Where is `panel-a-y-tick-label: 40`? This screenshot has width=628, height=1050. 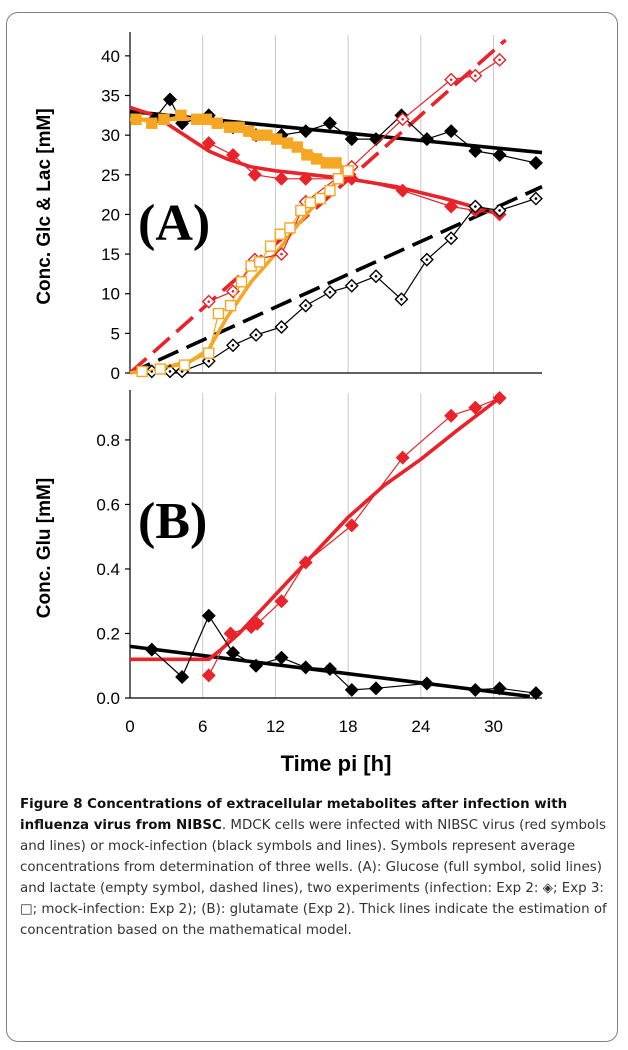 panel-a-y-tick-label: 40 is located at coordinates (110, 56).